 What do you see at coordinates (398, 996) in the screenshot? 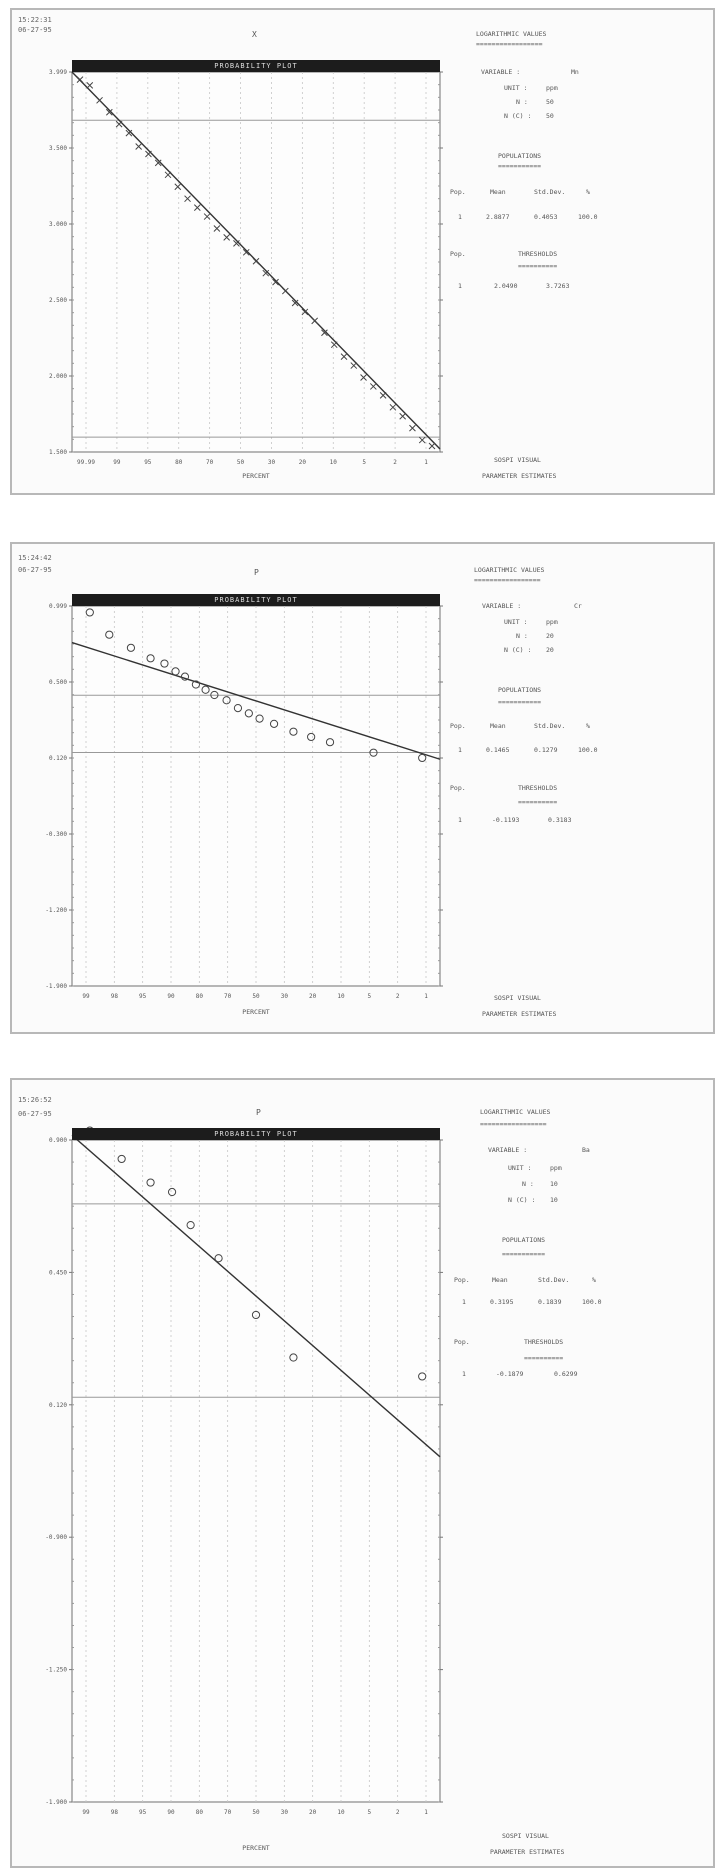
I see `x-tick-label: 2` at bounding box center [398, 996].